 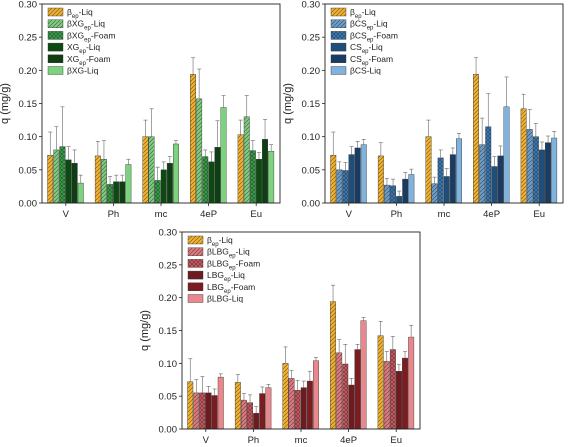 I want to click on y-tick-label: 0.15, so click(x=311, y=104).